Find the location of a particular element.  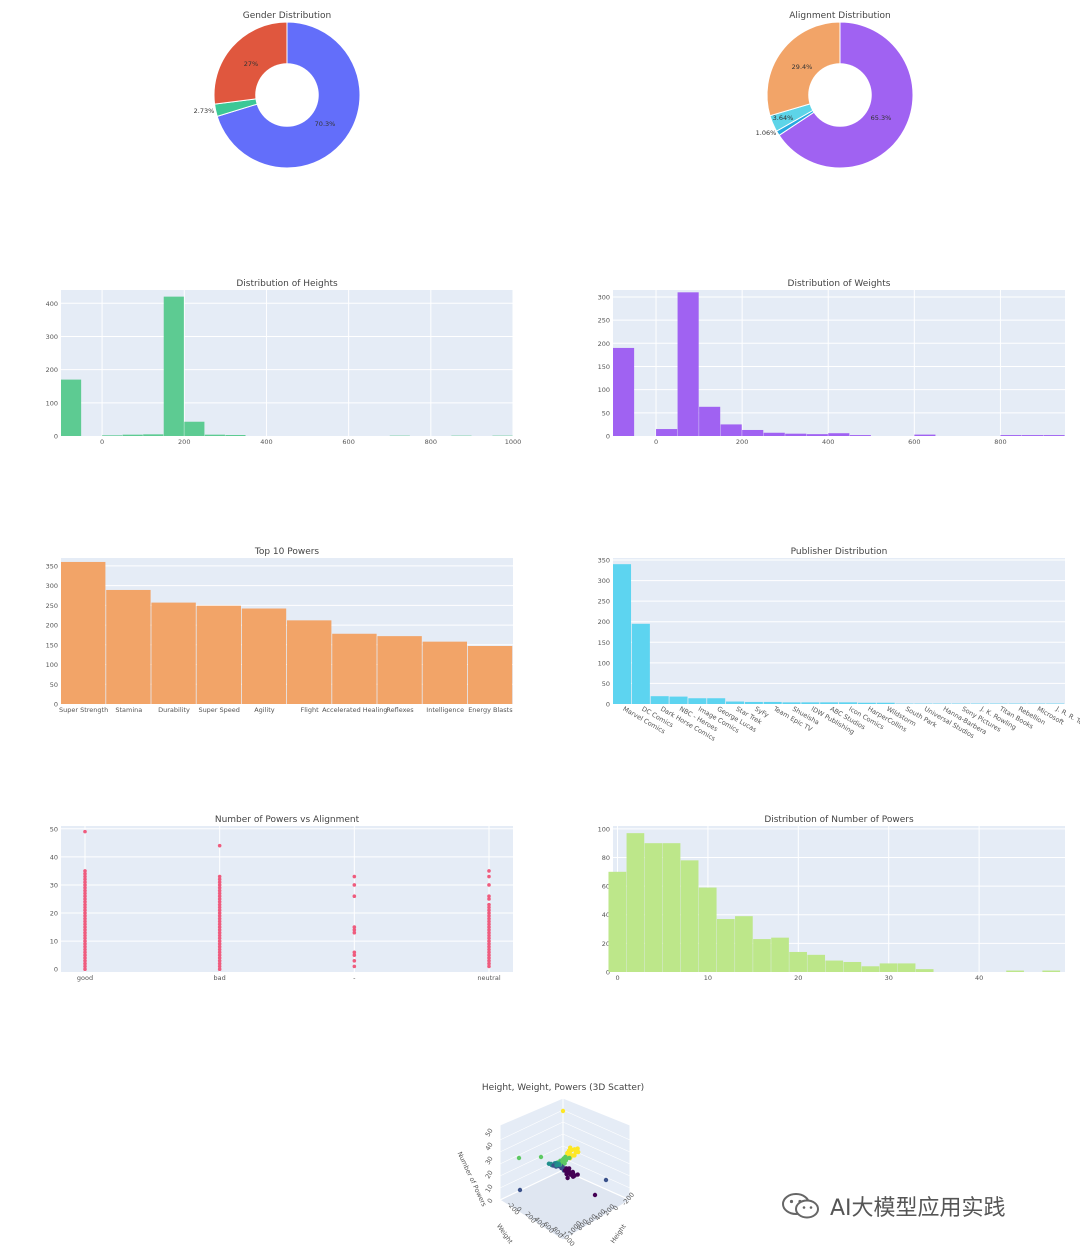

slice-label: 29.4% is located at coordinates (802, 67).